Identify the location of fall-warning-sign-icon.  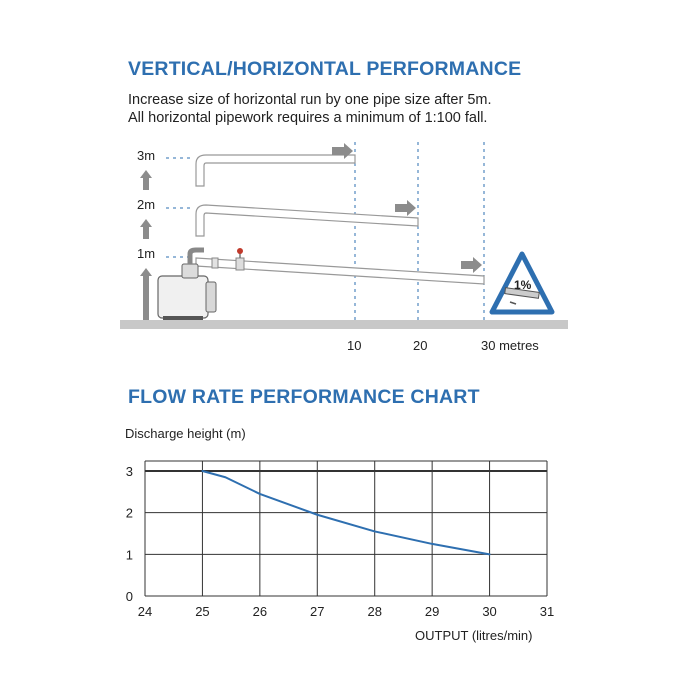
(522, 283).